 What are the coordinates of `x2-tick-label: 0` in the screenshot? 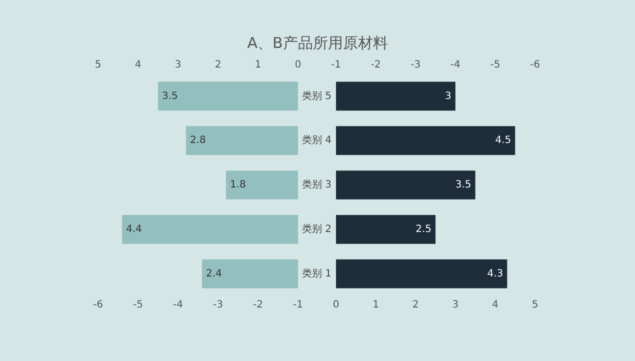 It's located at (298, 65).